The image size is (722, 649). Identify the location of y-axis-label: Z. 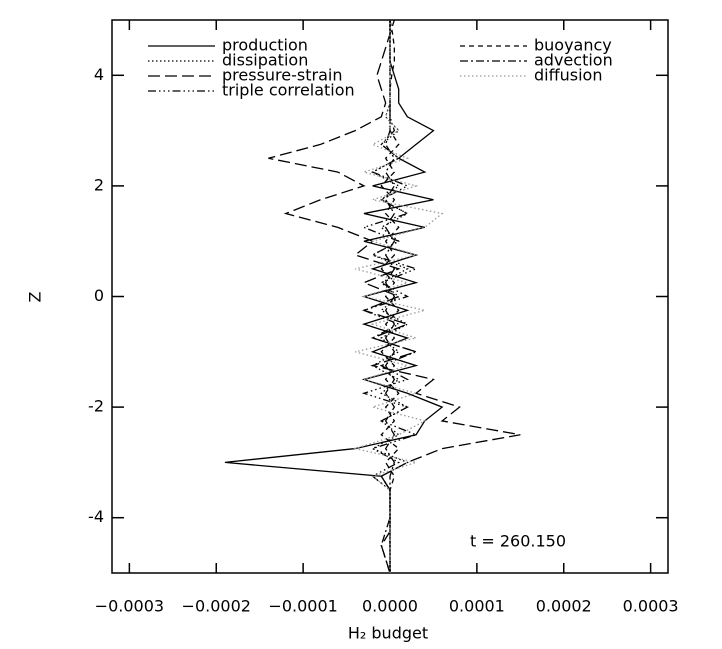
(35, 296).